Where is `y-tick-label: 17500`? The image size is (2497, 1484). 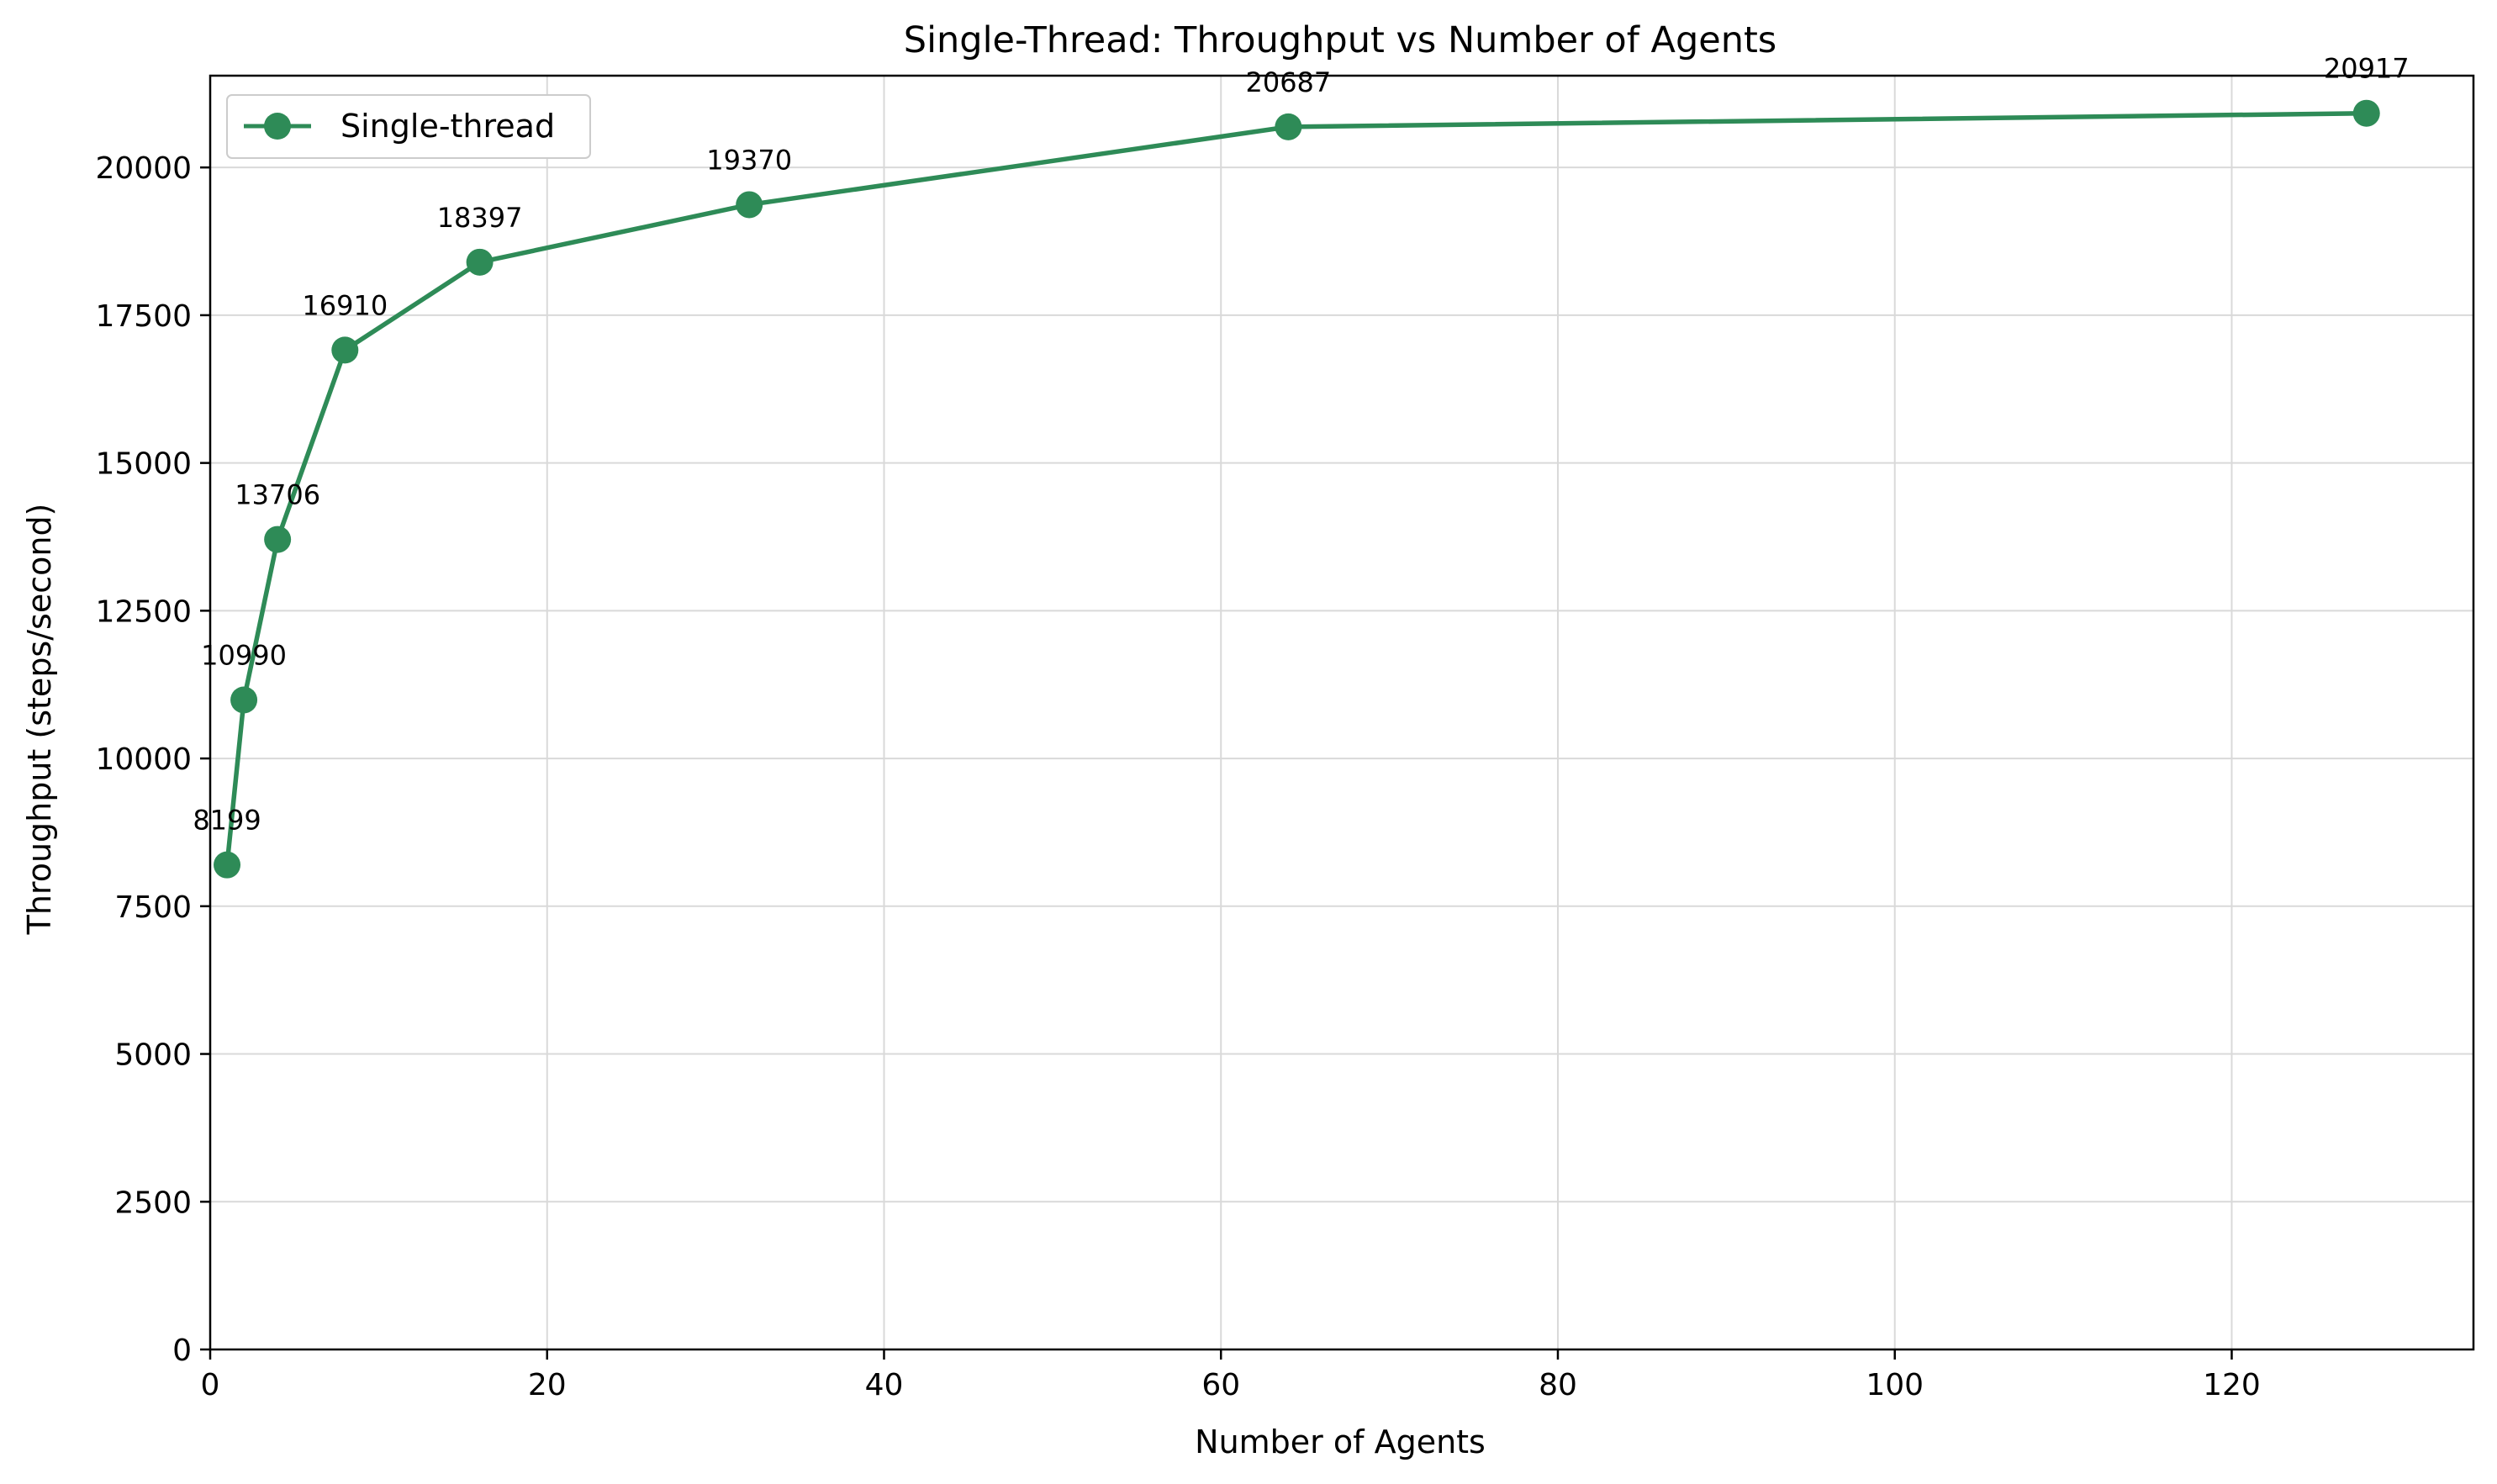
y-tick-label: 17500 is located at coordinates (143, 316).